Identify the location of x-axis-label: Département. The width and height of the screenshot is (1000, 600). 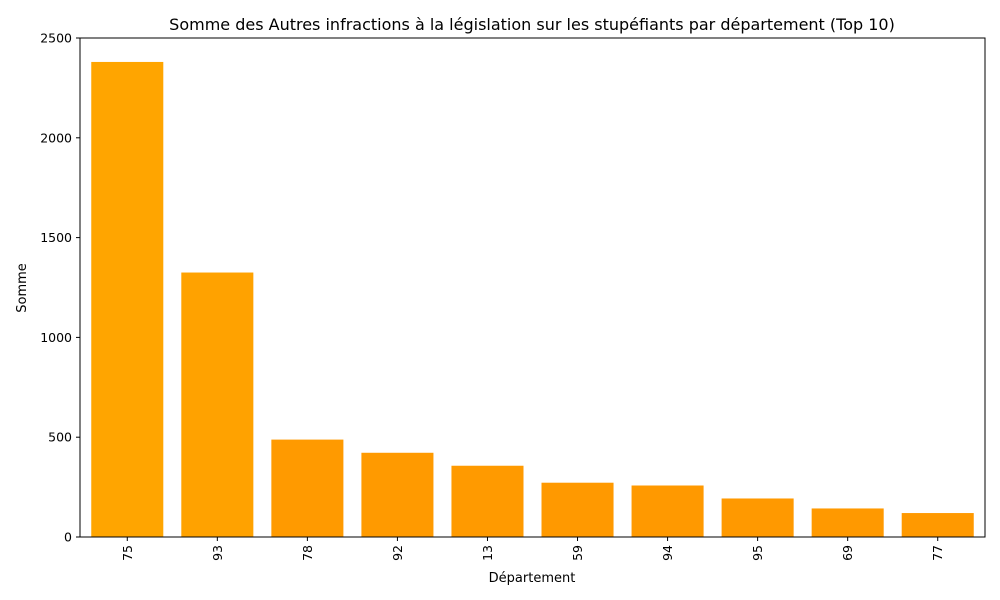
(532, 578).